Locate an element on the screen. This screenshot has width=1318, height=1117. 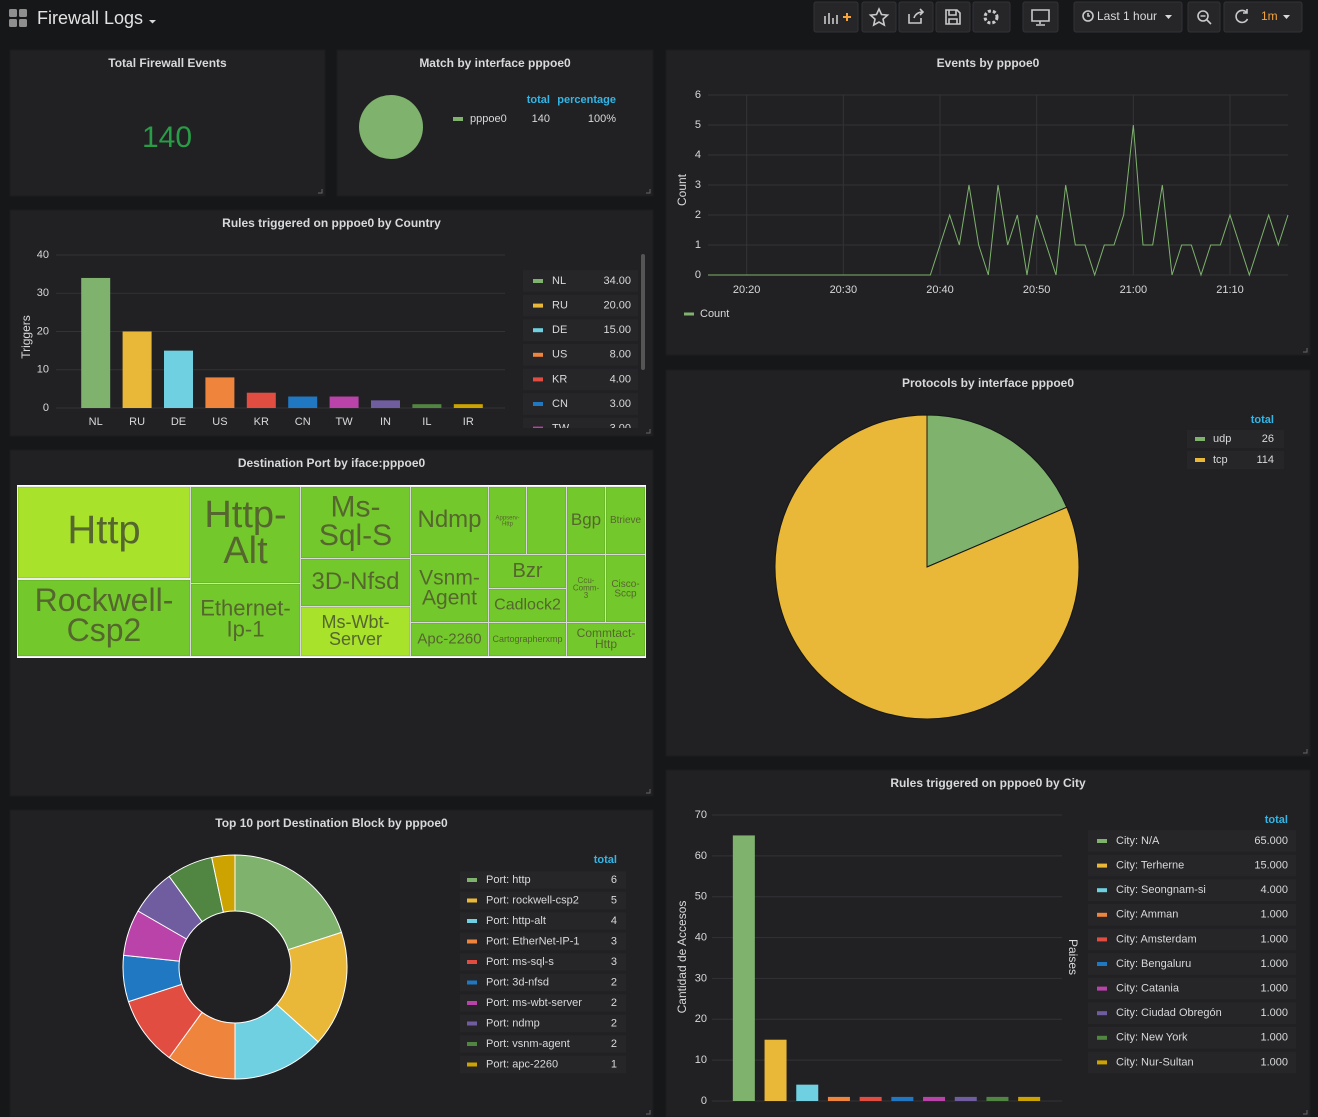
dashboard-icon is located at coordinates (18, 18).